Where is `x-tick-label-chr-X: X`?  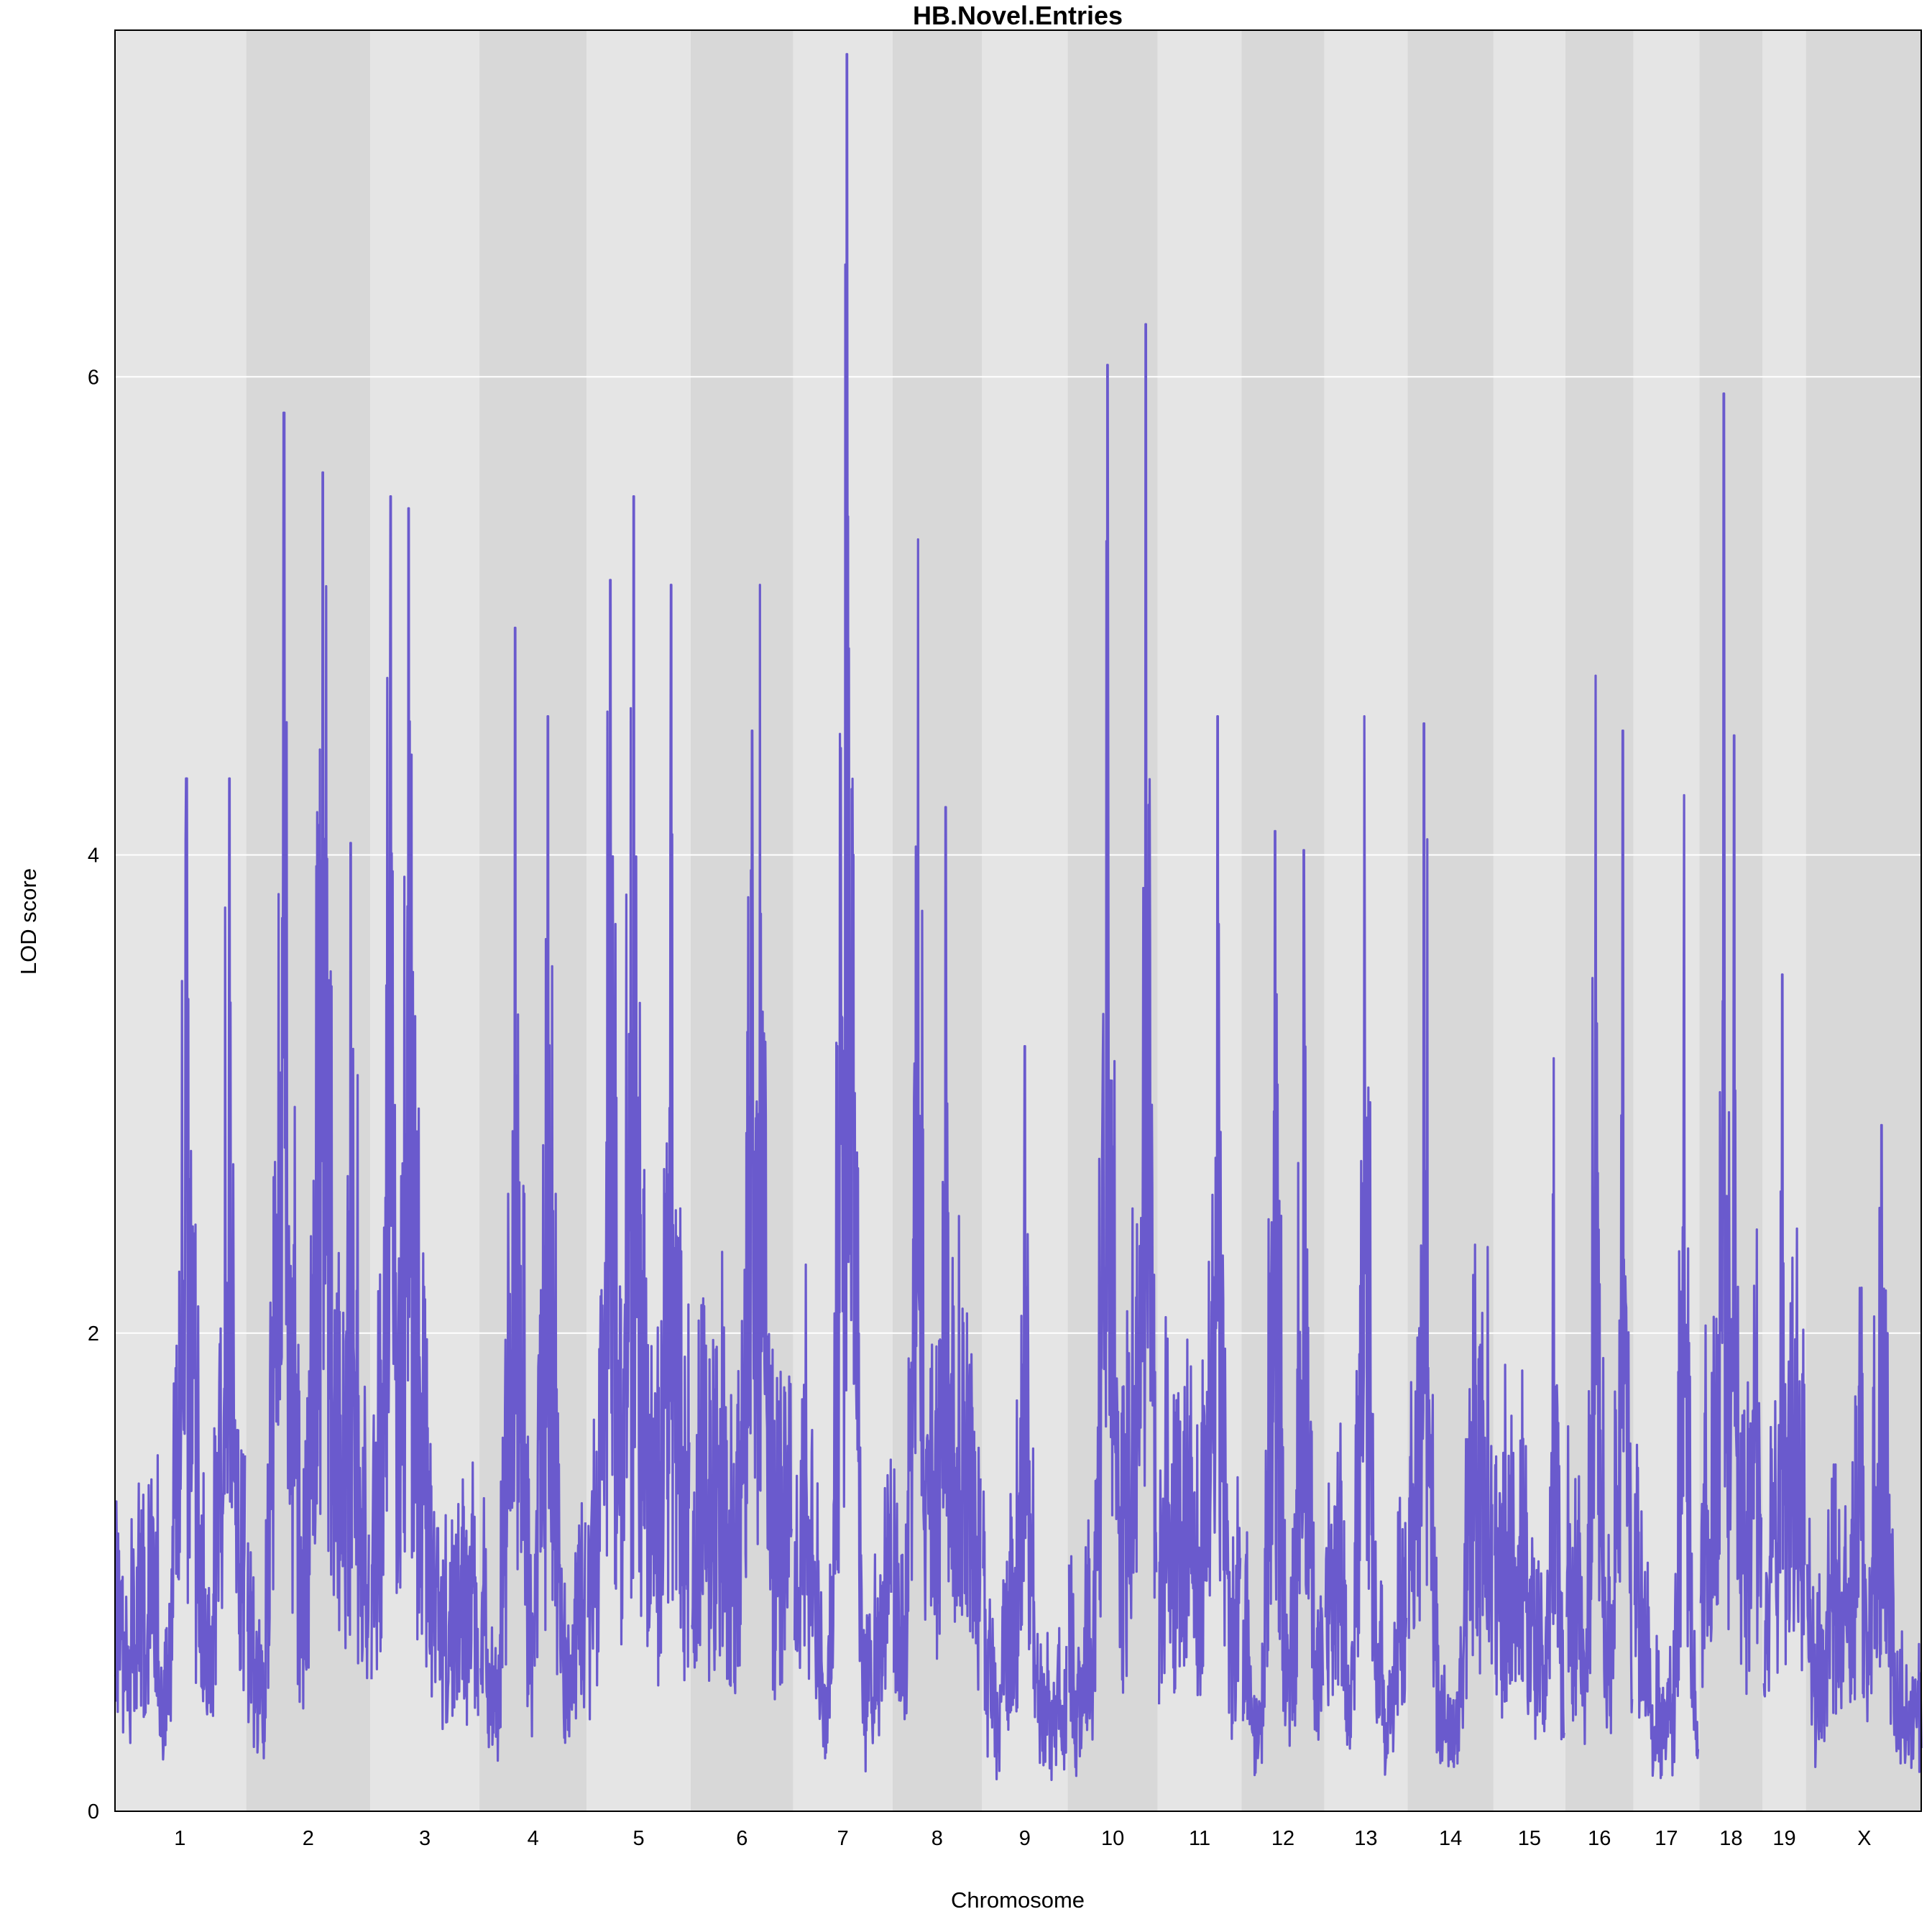 x-tick-label-chr-X: X is located at coordinates (1864, 1838).